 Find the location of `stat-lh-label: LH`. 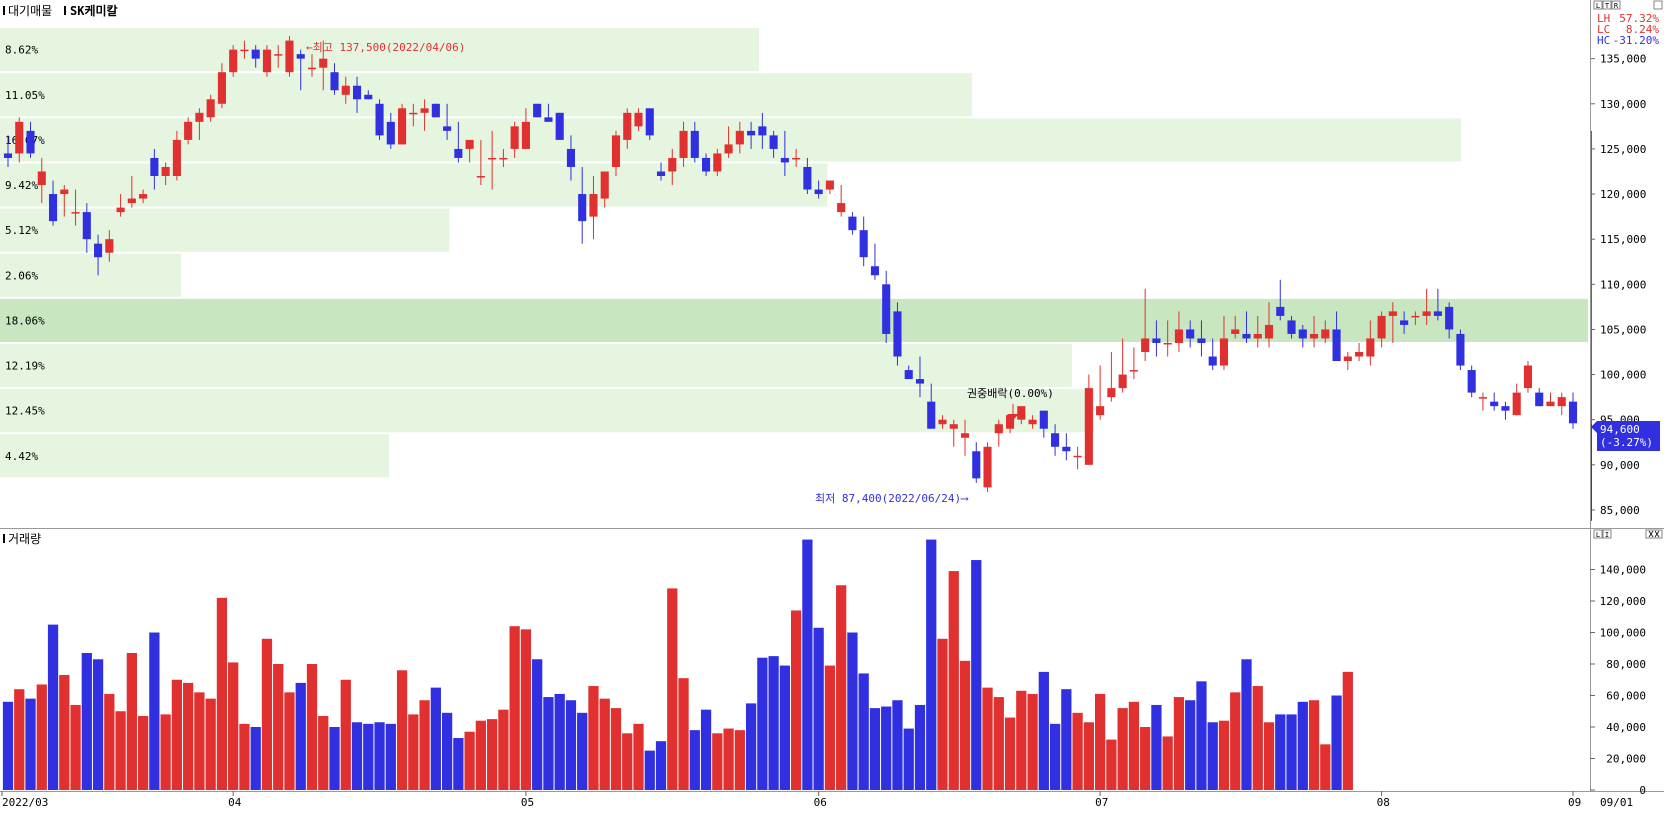

stat-lh-label: LH is located at coordinates (1603, 18).